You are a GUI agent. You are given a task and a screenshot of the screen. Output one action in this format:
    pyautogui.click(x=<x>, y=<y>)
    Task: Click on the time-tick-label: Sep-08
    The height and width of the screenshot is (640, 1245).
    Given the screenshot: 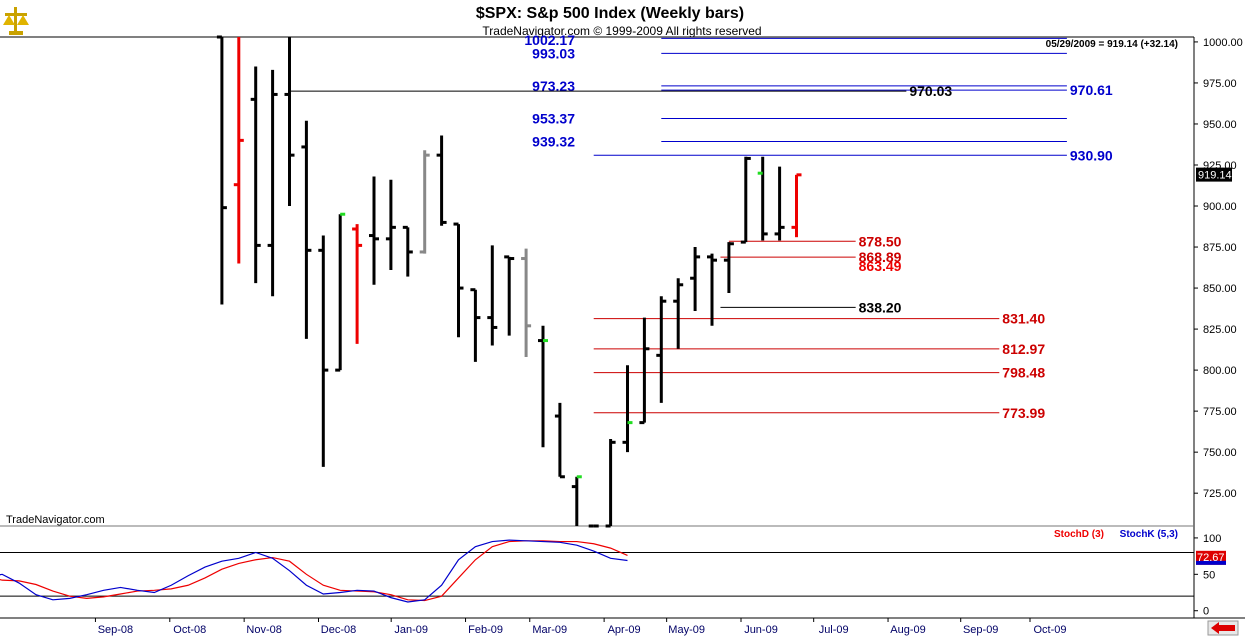 What is the action you would take?
    pyautogui.click(x=115, y=630)
    